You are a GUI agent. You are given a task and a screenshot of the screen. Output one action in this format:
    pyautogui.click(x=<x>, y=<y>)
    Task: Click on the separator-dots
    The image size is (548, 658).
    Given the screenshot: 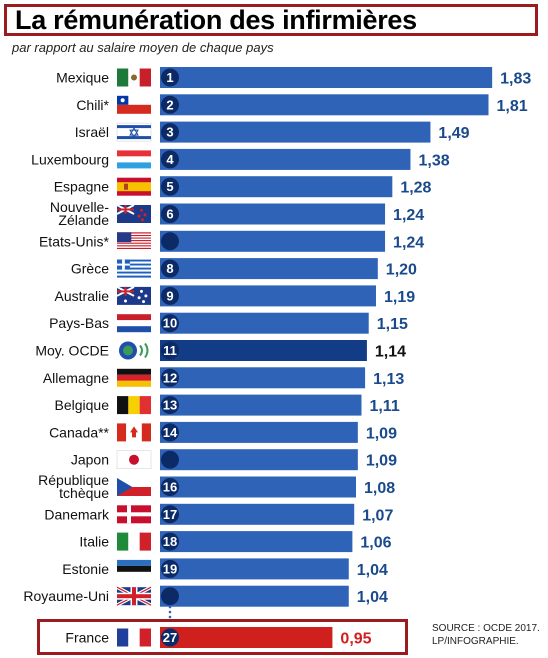 What is the action you would take?
    pyautogui.click(x=170, y=612)
    